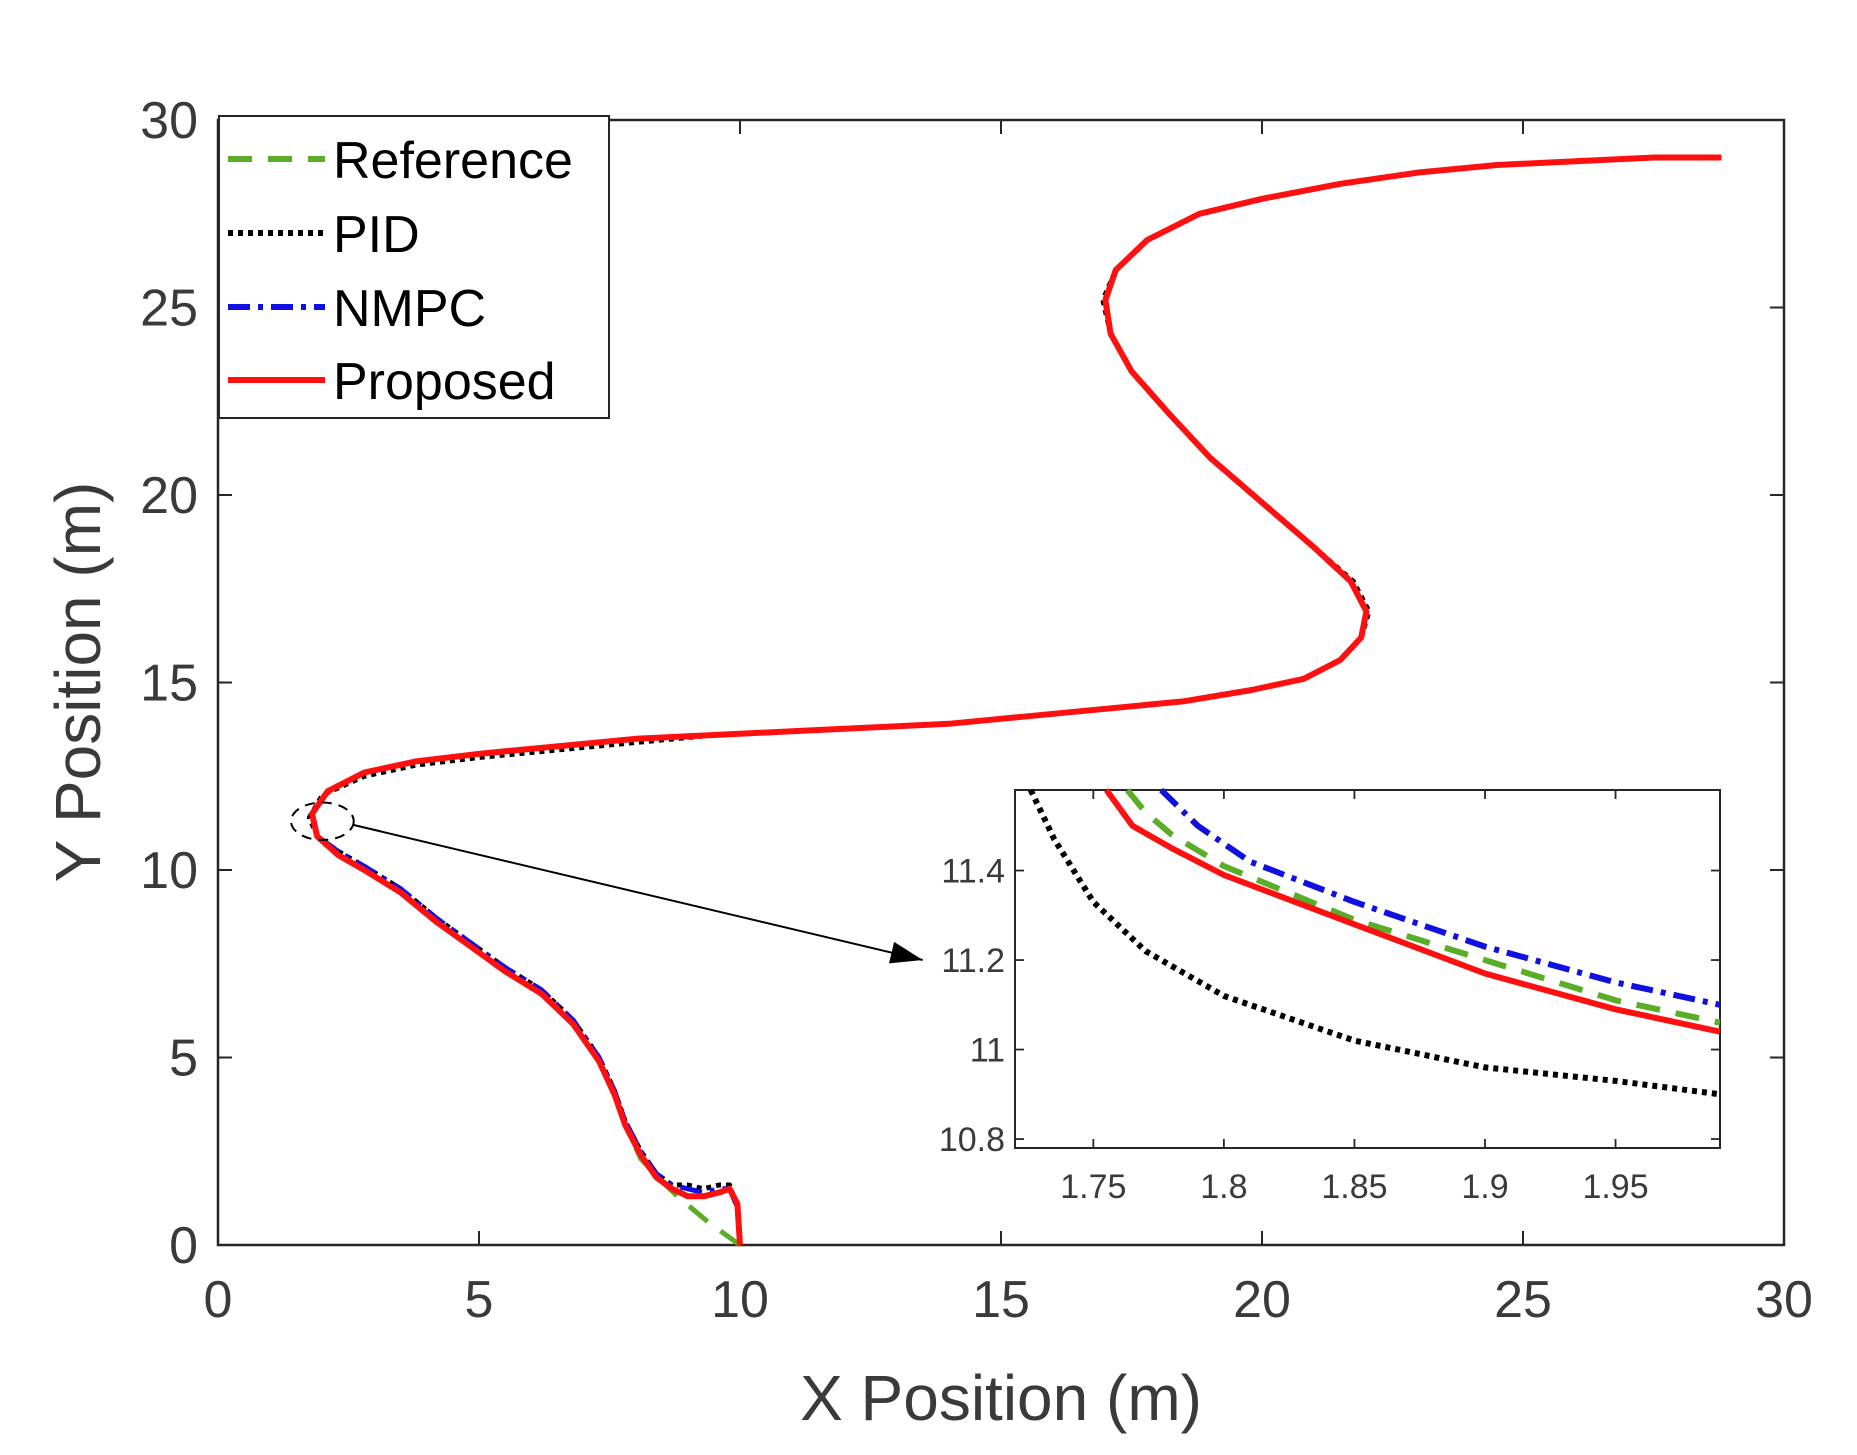 The height and width of the screenshot is (1455, 1857). Describe the element at coordinates (169, 309) in the screenshot. I see `y-tick-label: 25` at that location.